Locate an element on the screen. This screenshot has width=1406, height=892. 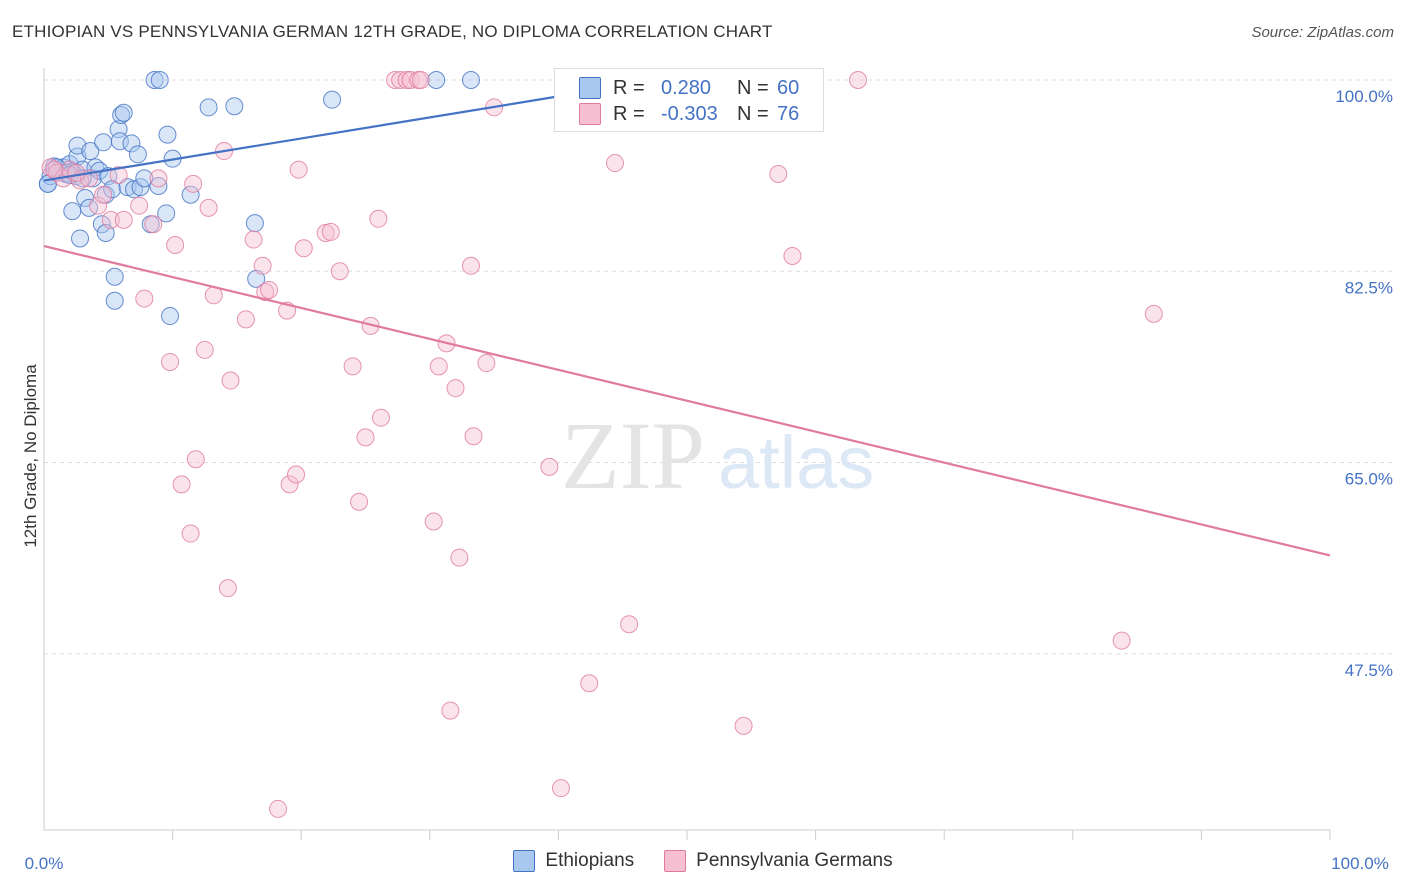
legend-label-pennsylvania-germans: Pennsylvania Germans is located at coordinates (794, 860).